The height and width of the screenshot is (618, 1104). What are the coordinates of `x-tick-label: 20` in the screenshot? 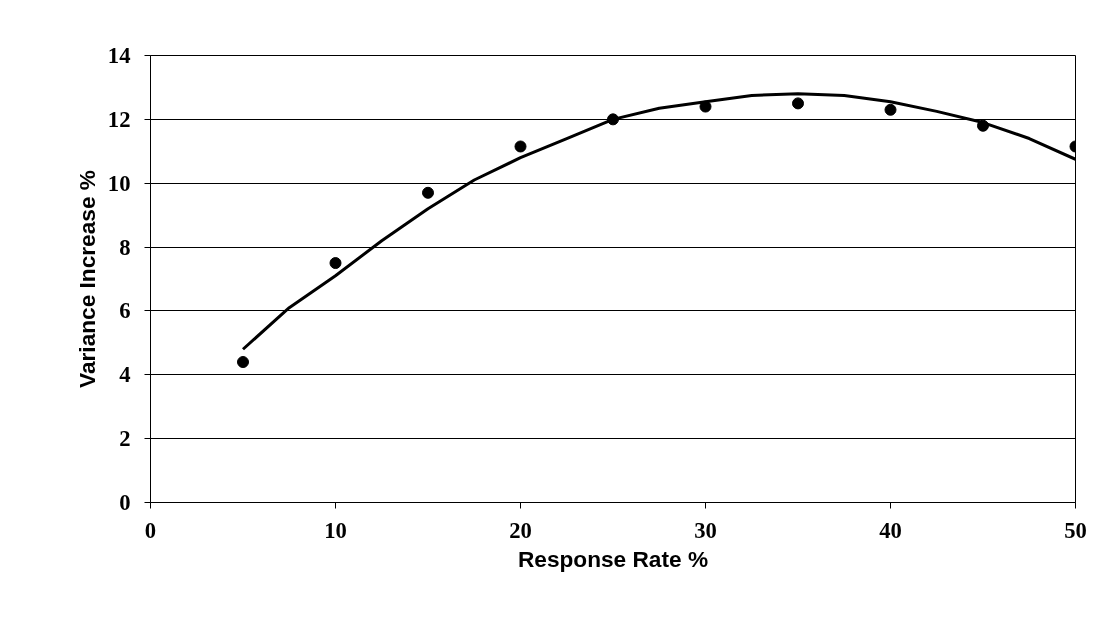 It's located at (520, 530).